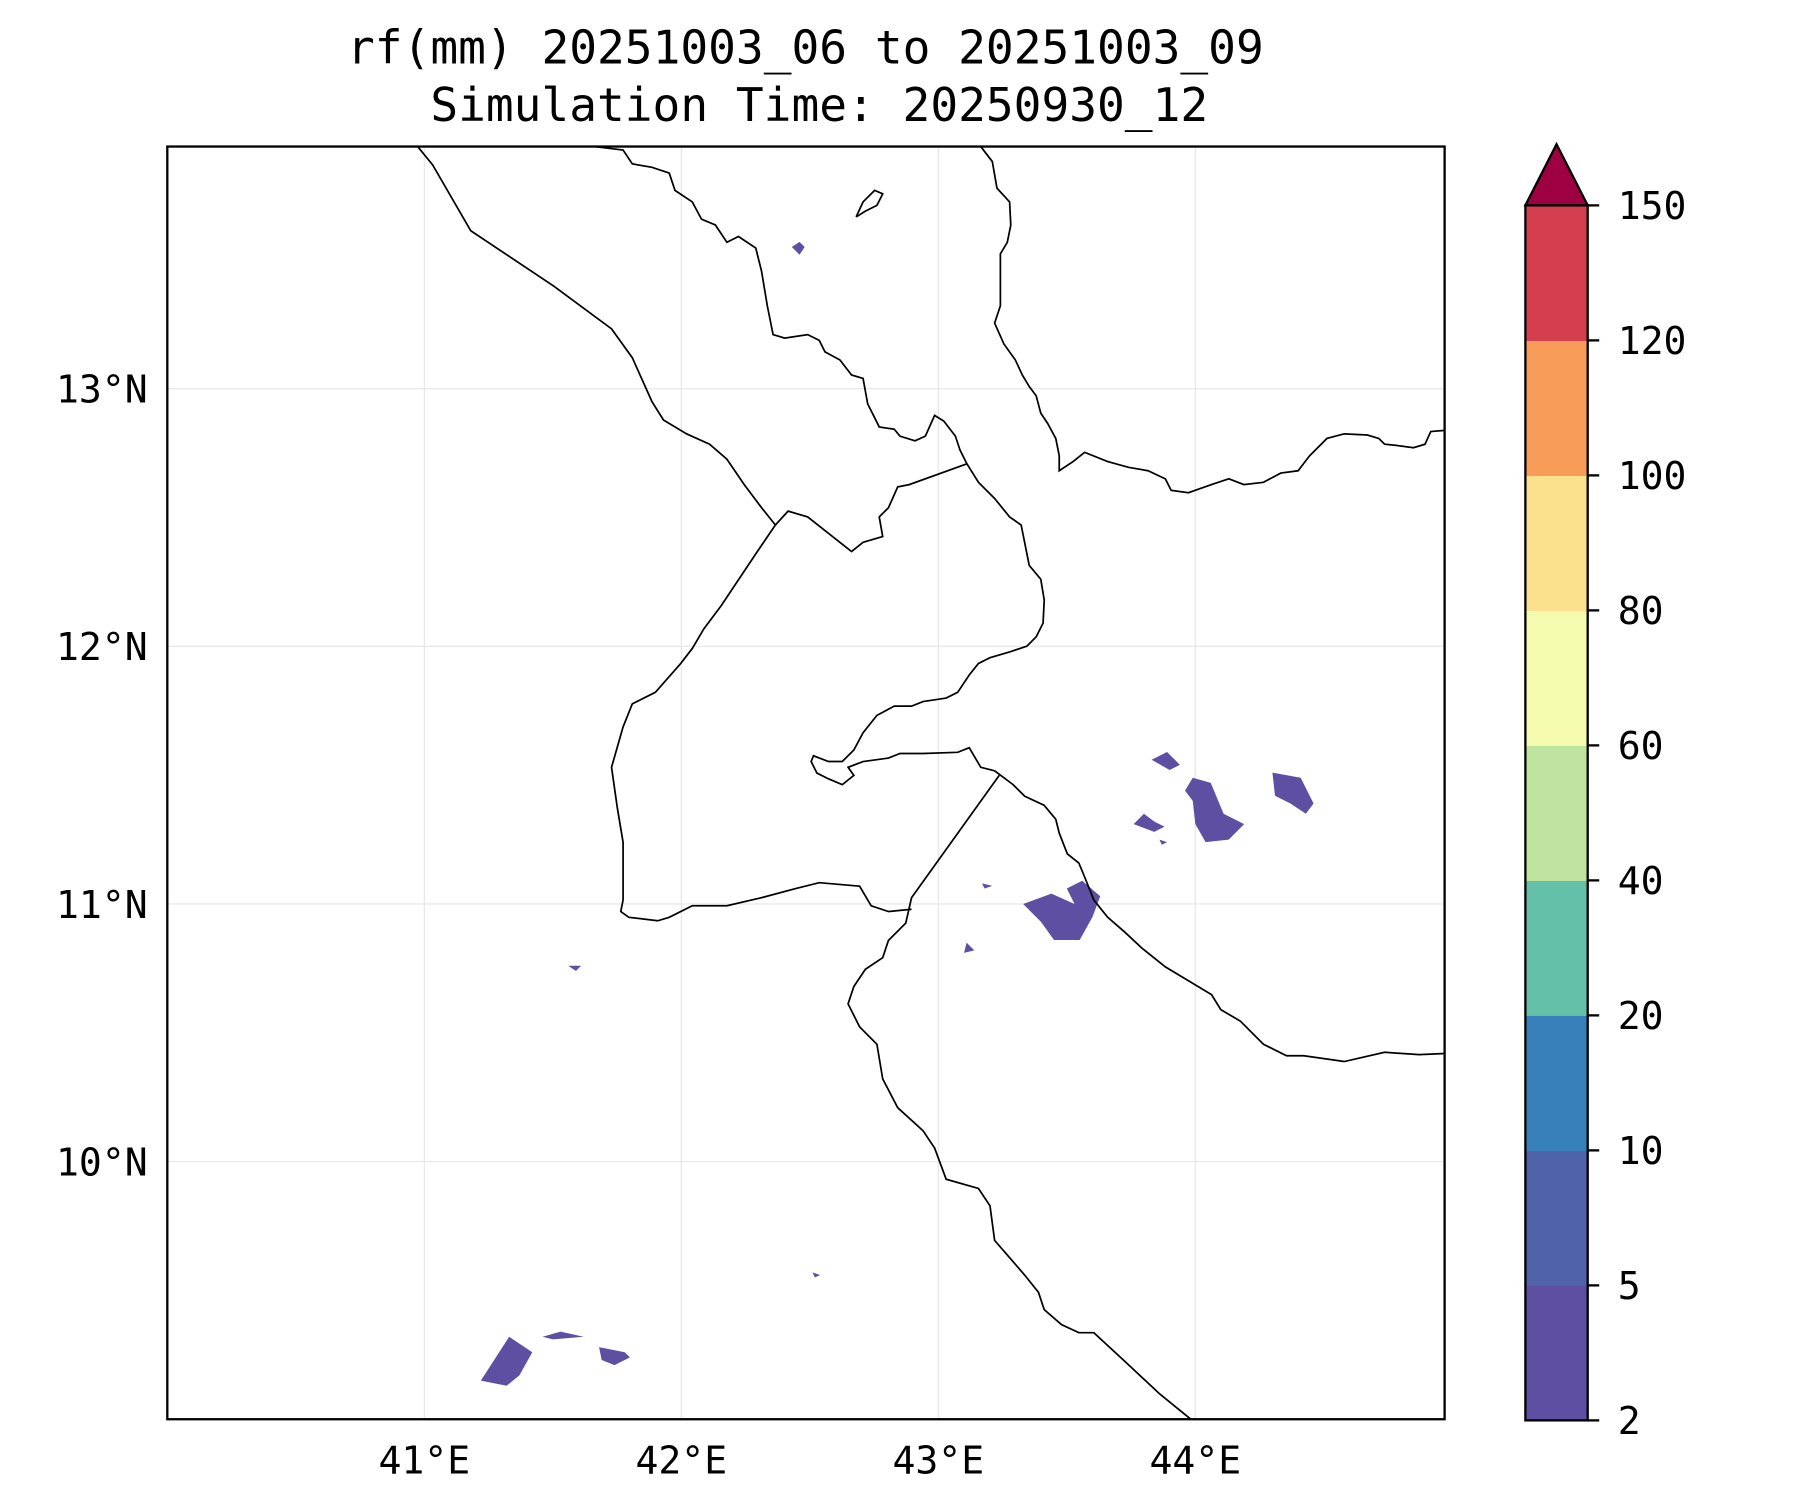  I want to click on y-tick-label: 11°N, so click(102, 905).